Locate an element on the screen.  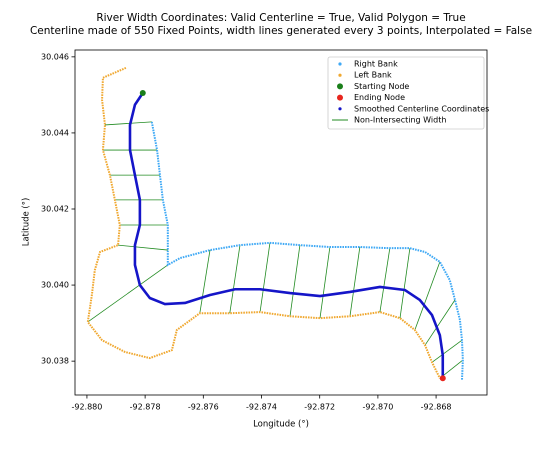
x-tick-label: -92.872 is located at coordinates (319, 407).